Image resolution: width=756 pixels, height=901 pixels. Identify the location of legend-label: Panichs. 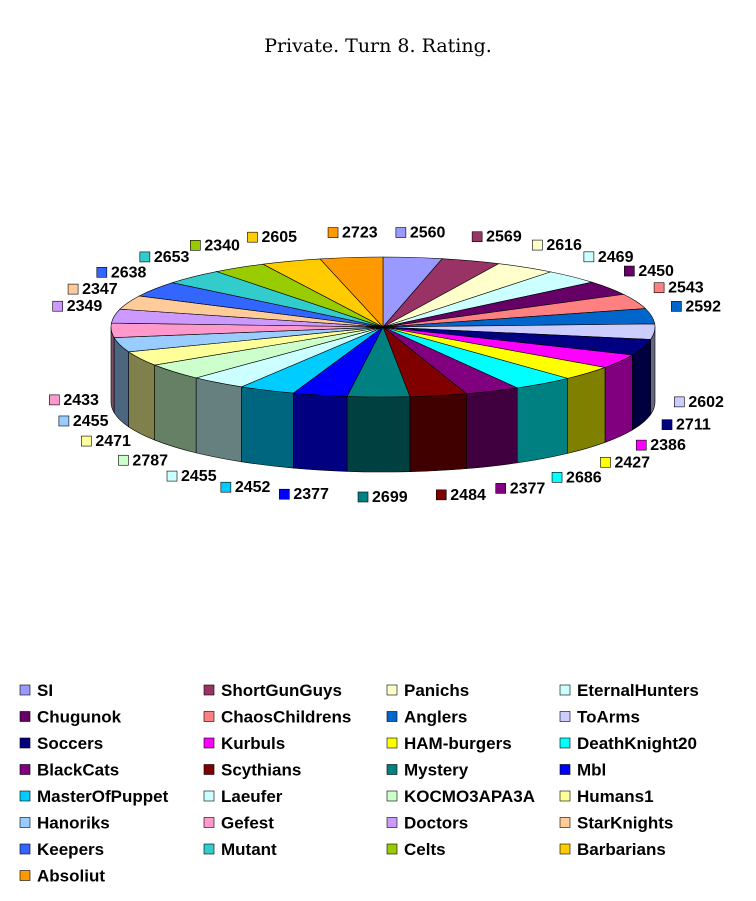
(436, 690).